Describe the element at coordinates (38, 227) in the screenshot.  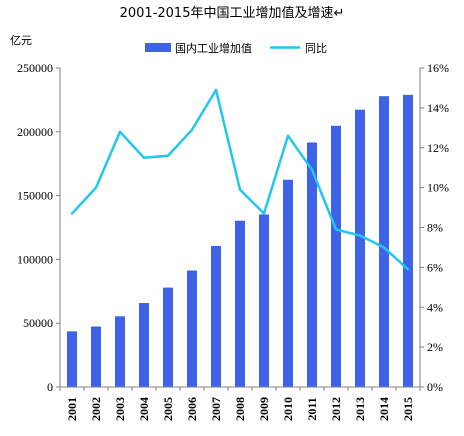
I see `left-axis-ticks: 0 50000 100000 150000 200000 250000` at that location.